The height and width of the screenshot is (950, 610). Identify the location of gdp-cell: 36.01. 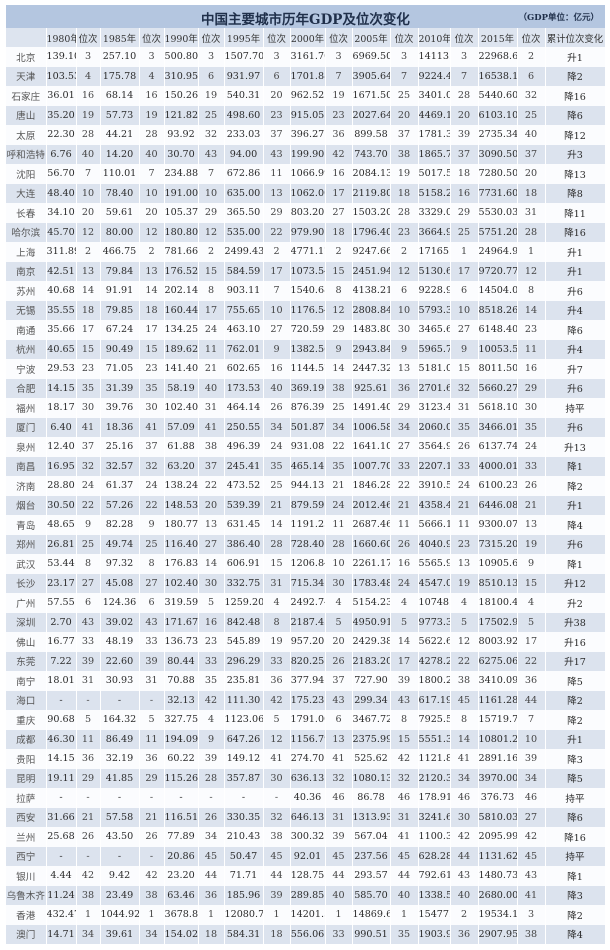
(61, 96).